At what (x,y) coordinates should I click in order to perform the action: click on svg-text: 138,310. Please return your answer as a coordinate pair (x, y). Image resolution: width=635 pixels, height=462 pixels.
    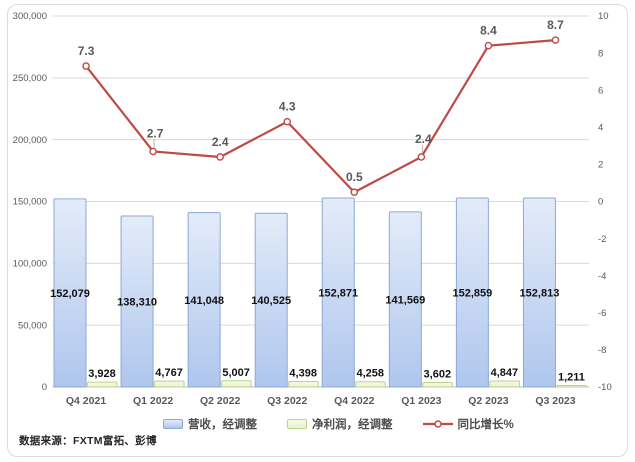
    Looking at the image, I should click on (137, 302).